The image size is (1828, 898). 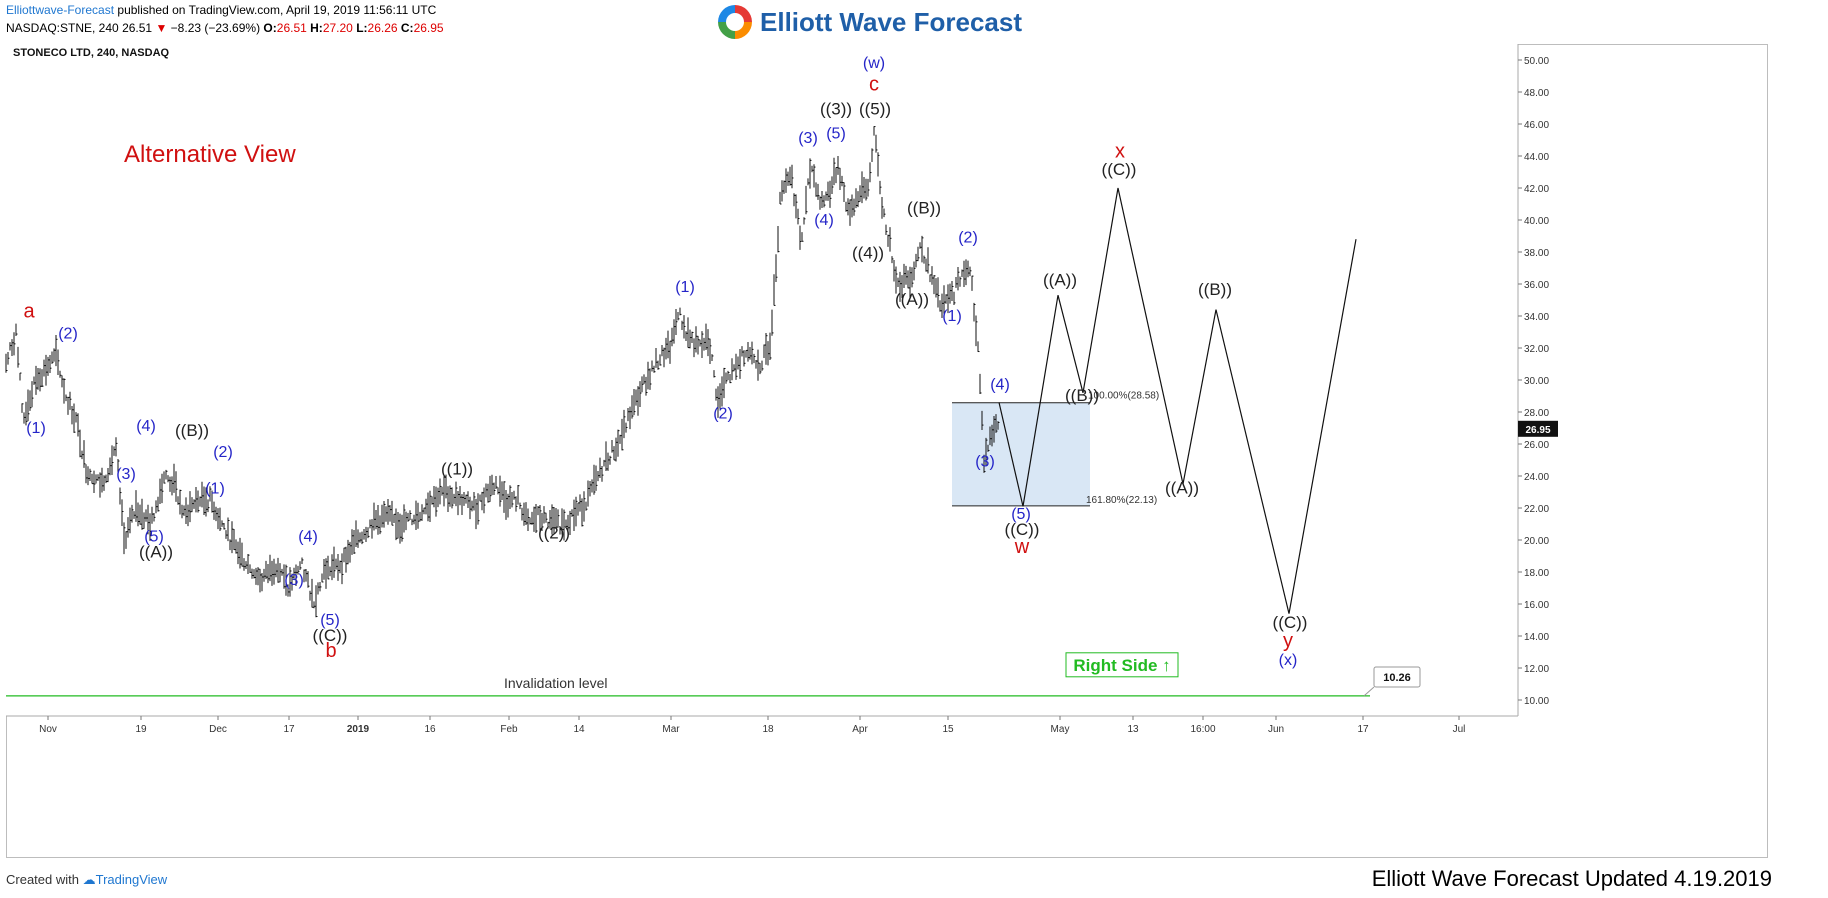 I want to click on price-axis-label: 42.00, so click(x=1536, y=189).